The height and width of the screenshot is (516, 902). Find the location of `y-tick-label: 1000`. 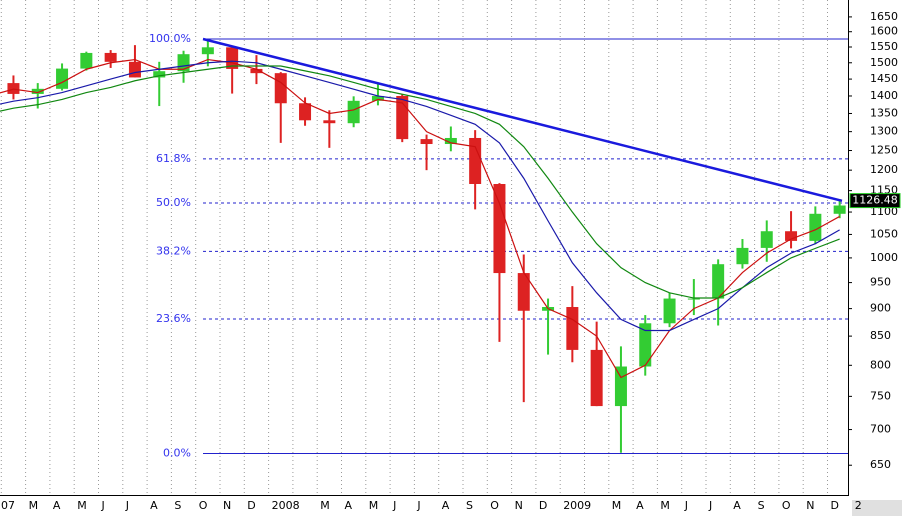

y-tick-label: 1000 is located at coordinates (884, 257).